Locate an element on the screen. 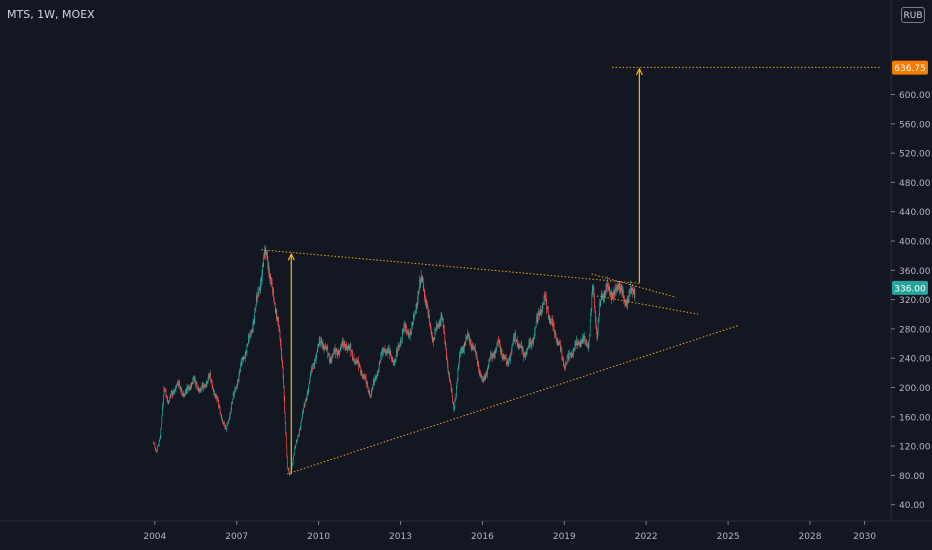 This screenshot has width=932, height=550. x-axis: 2004 2007 2010 2013 2016 2019 2022 2025 2028 2030 is located at coordinates (509, 531).